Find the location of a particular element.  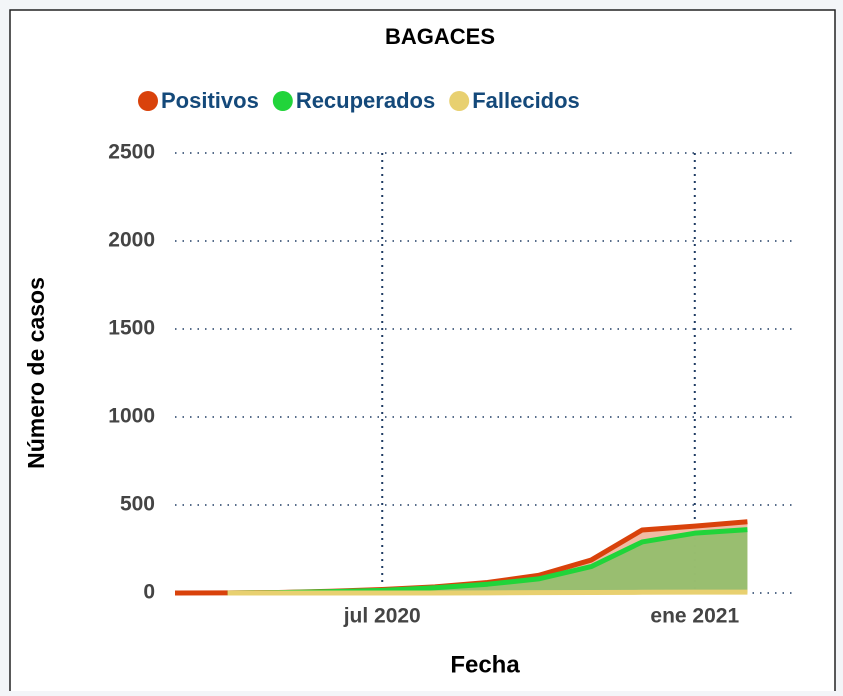

area-fill is located at coordinates (487, 561).